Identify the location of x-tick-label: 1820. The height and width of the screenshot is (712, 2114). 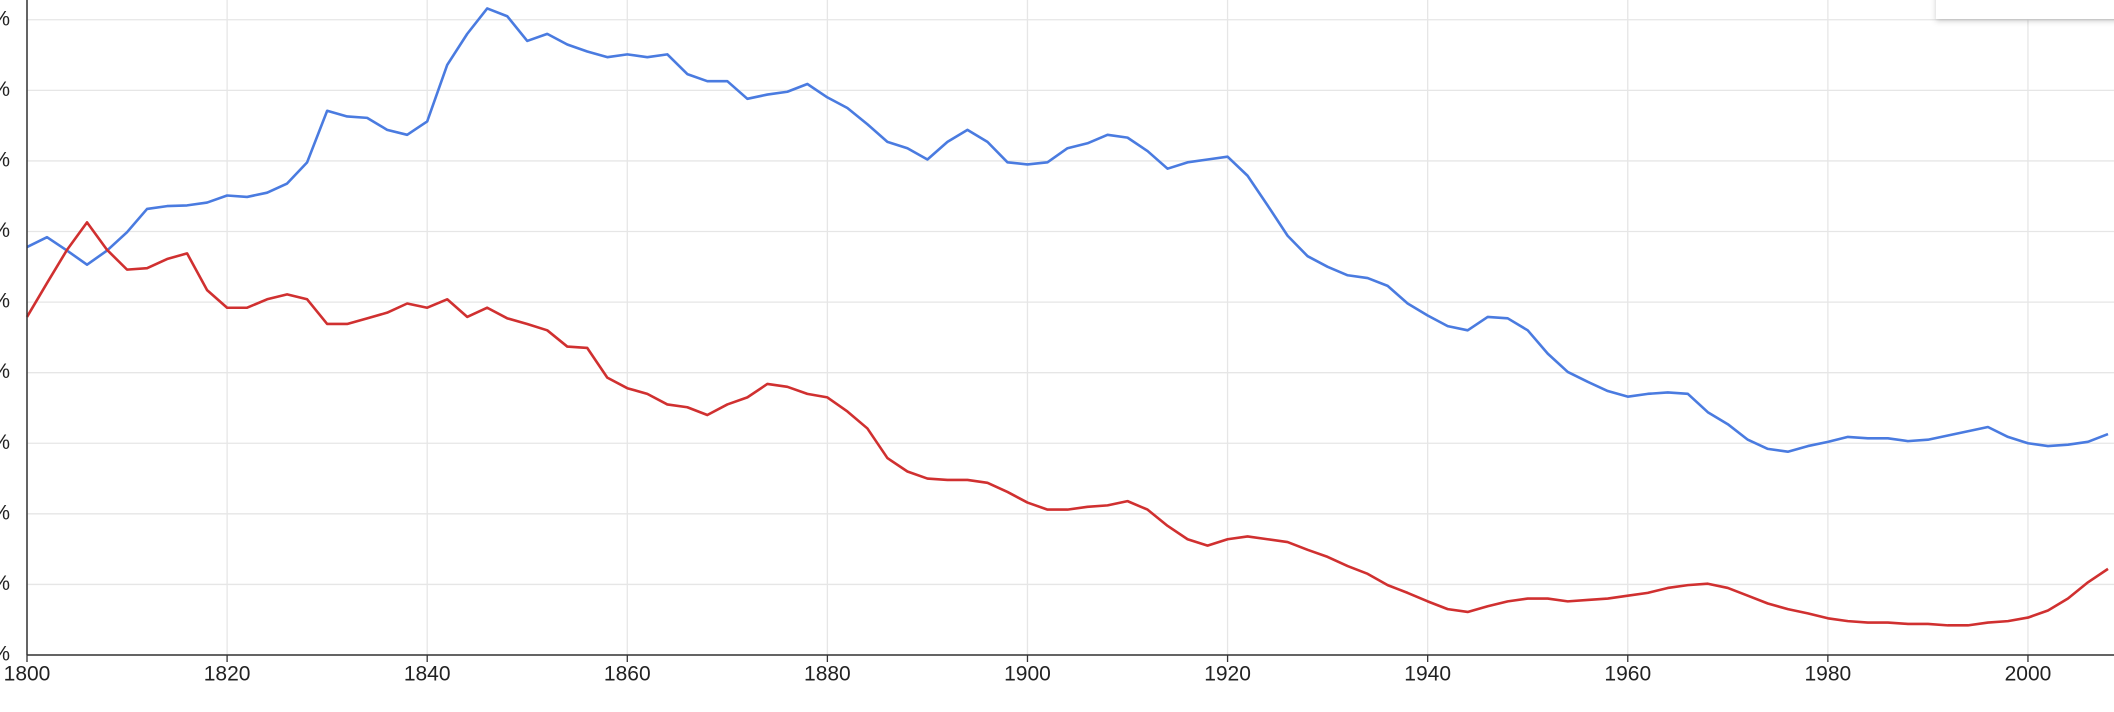
(227, 674).